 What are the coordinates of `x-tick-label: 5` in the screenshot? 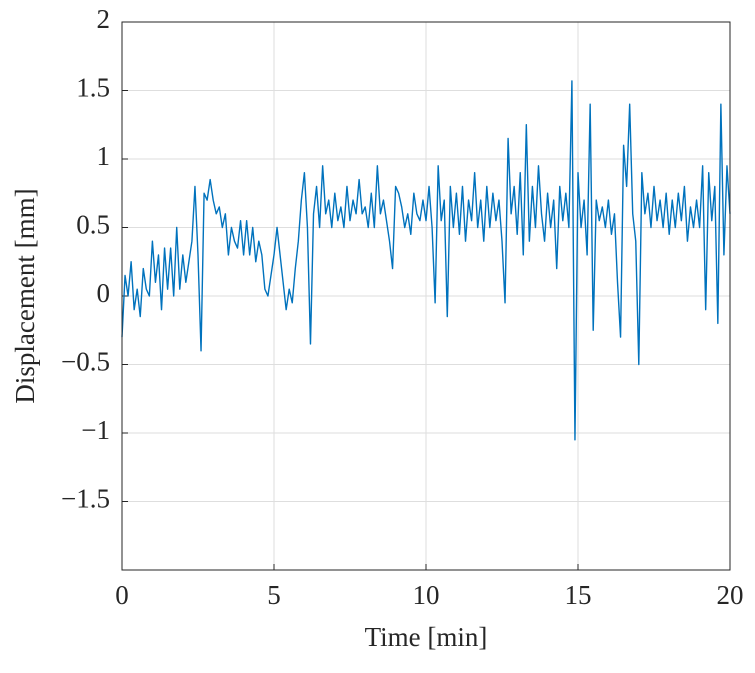 It's located at (274, 595).